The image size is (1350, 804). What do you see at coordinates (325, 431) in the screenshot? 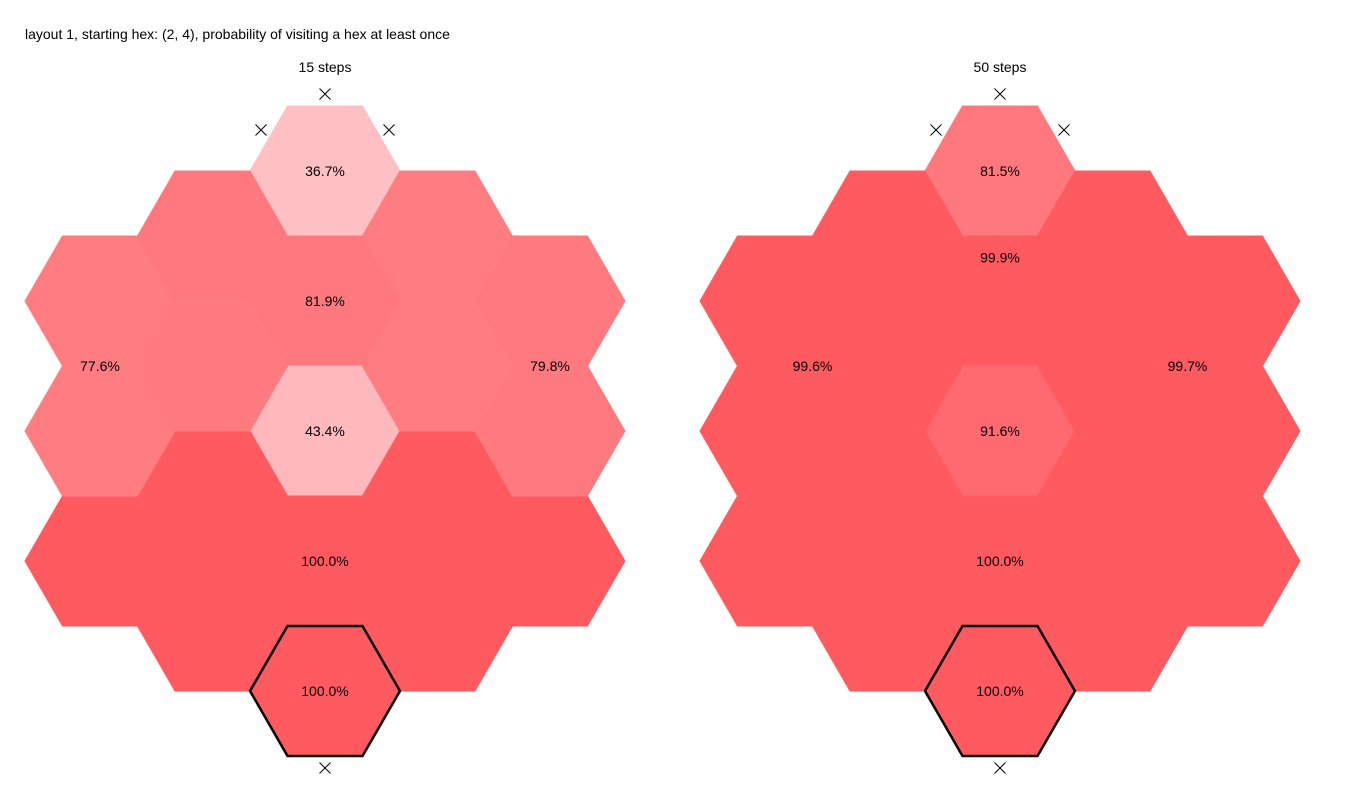
I see `region-probability-label: 43.4%` at bounding box center [325, 431].